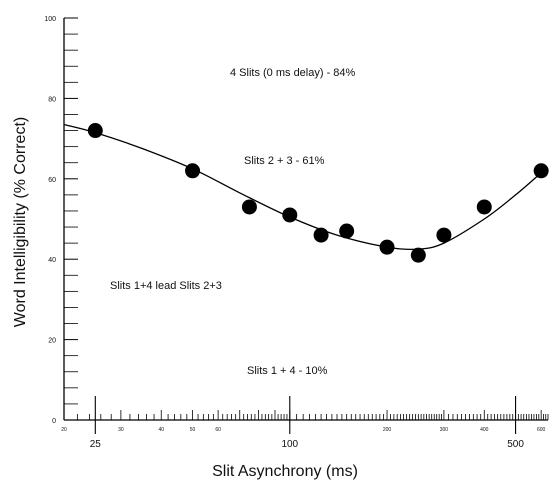 The image size is (553, 480). What do you see at coordinates (20, 222) in the screenshot?
I see `y-axis-title: Word Intelligibility (% Correct)` at bounding box center [20, 222].